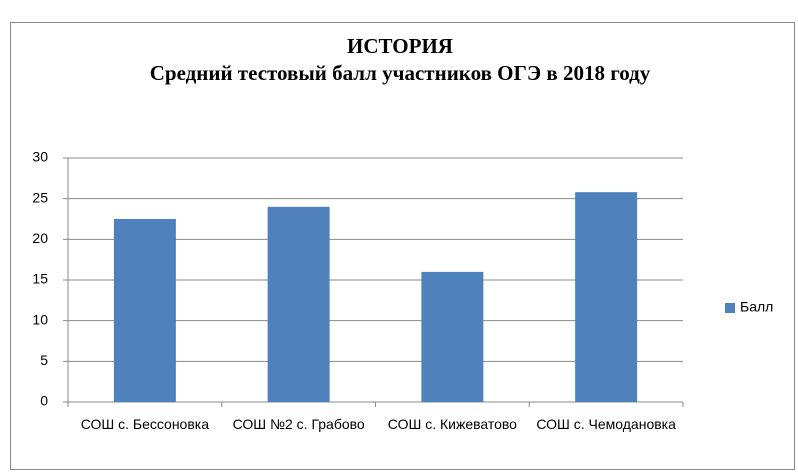 The width and height of the screenshot is (798, 473). Describe the element at coordinates (40, 279) in the screenshot. I see `y-tick-label: 15` at that location.